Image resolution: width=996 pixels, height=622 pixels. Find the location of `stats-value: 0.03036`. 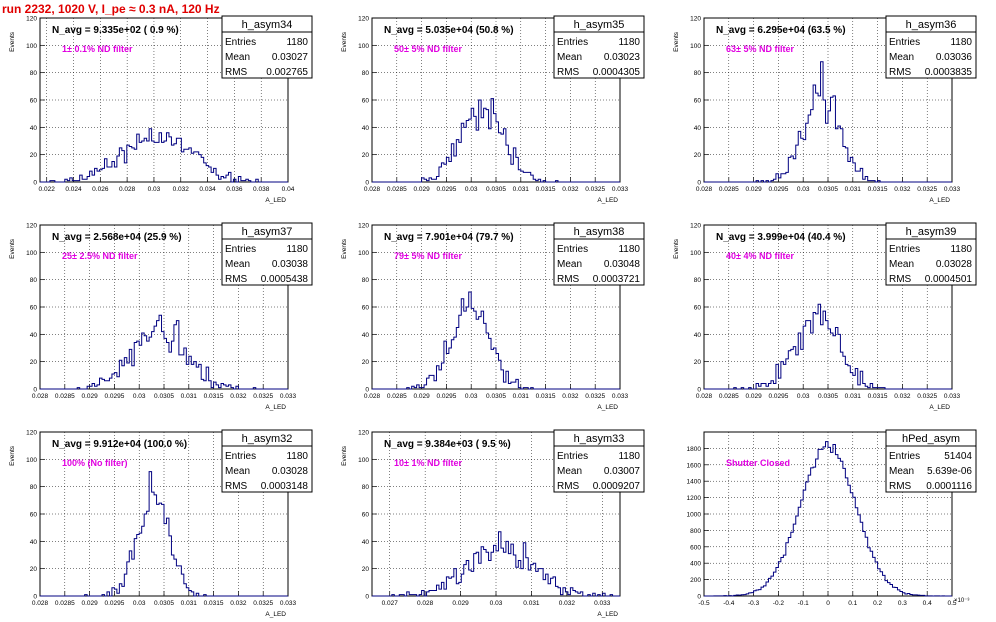

stats-value: 0.03036 is located at coordinates (954, 57).